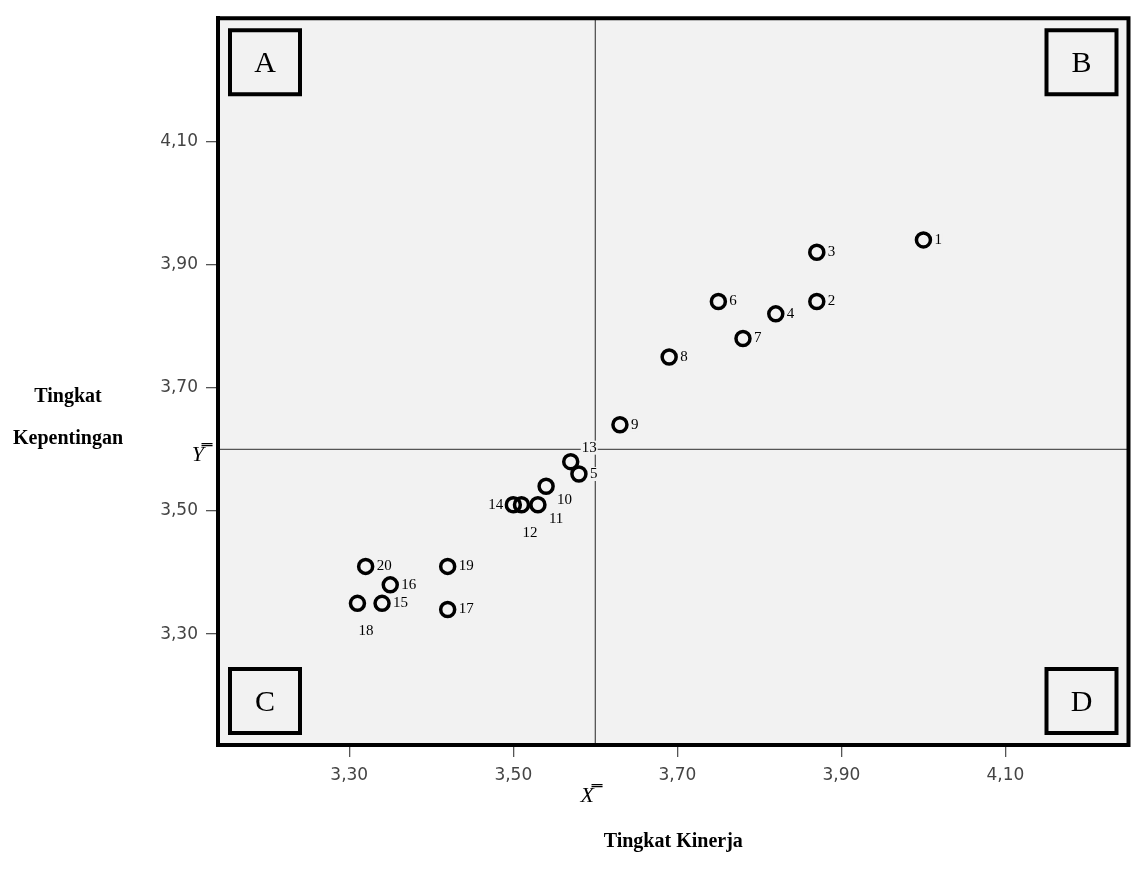 Image resolution: width=1139 pixels, height=886 pixels. What do you see at coordinates (179, 139) in the screenshot?
I see `y-tick-label: 4,10` at bounding box center [179, 139].